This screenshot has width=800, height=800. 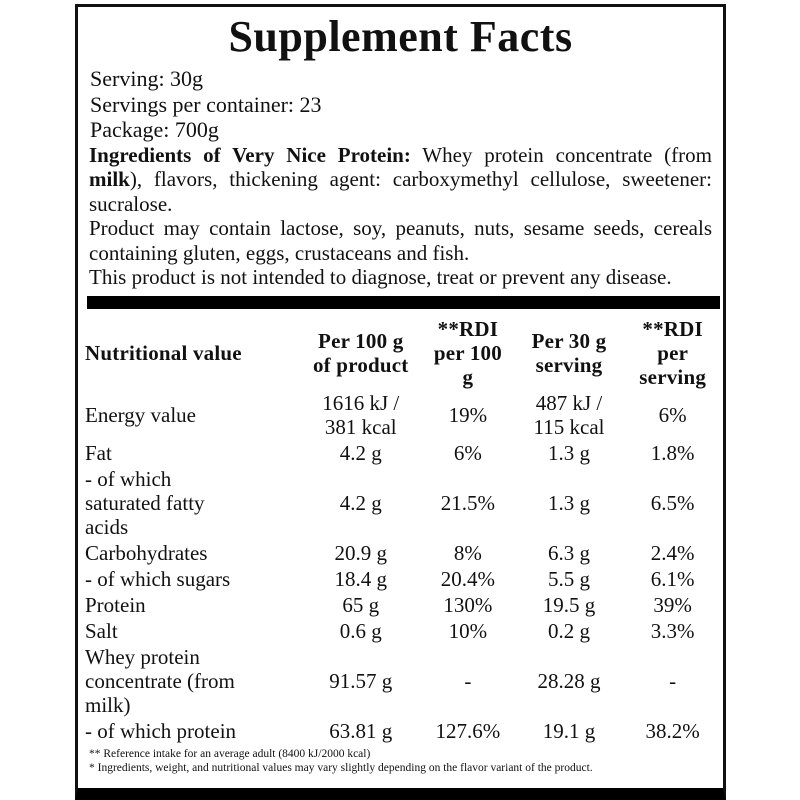 I want to click on servings-per-container-line: Servings per container: 23, so click(x=206, y=104).